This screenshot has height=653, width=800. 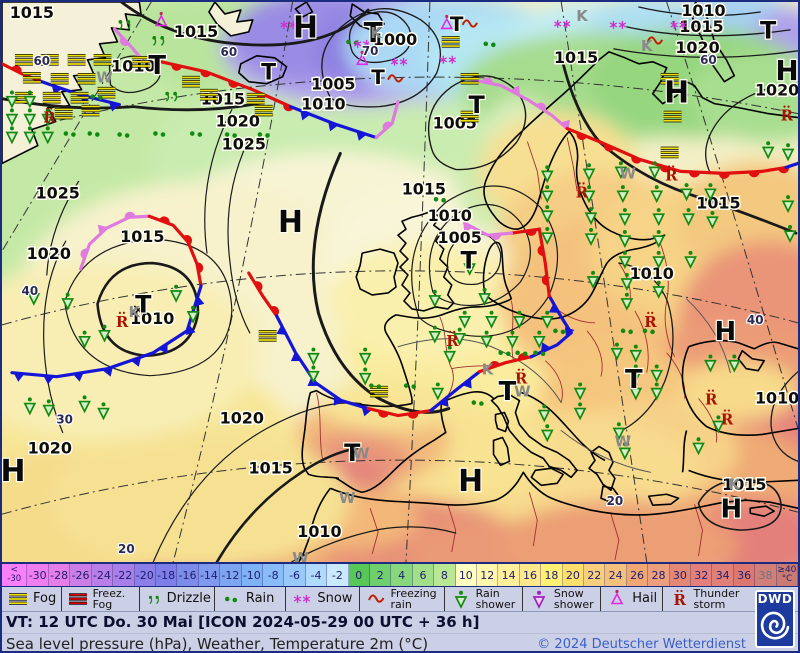 What do you see at coordinates (77, 599) in the screenshot?
I see `freezing-fog-legend-icon` at bounding box center [77, 599].